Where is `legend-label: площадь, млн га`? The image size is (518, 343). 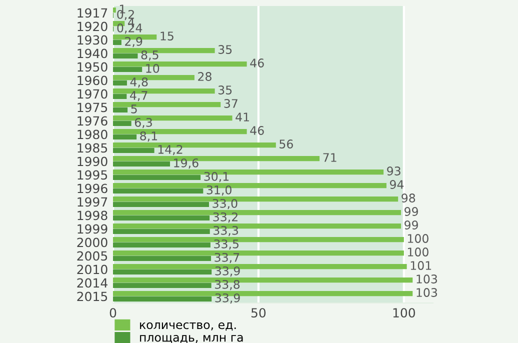
legend-label: площадь, млн га is located at coordinates (191, 339).